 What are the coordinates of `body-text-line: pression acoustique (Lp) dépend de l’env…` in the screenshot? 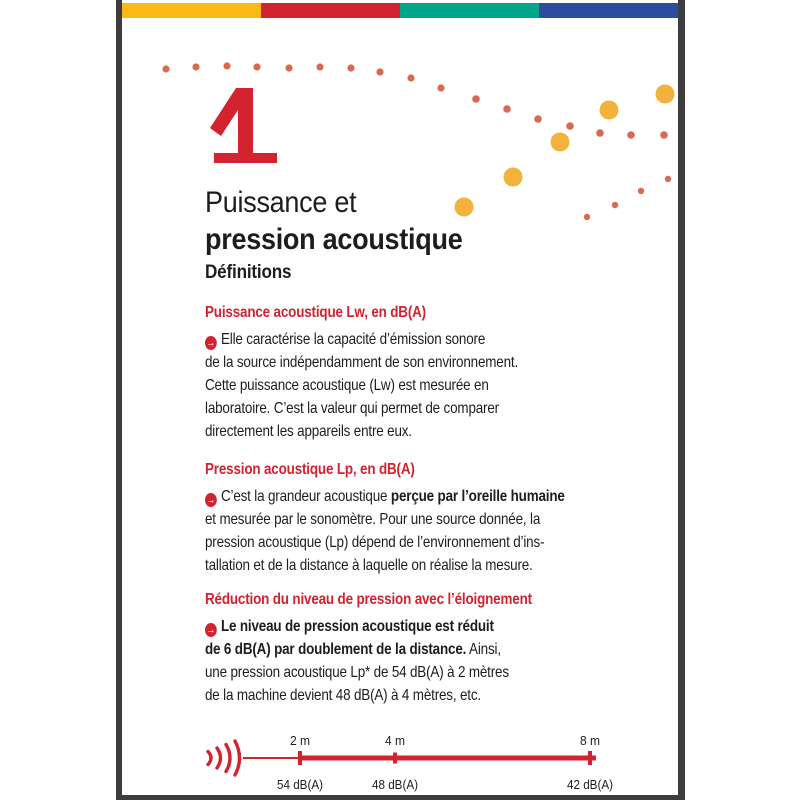 It's located at (385, 542).